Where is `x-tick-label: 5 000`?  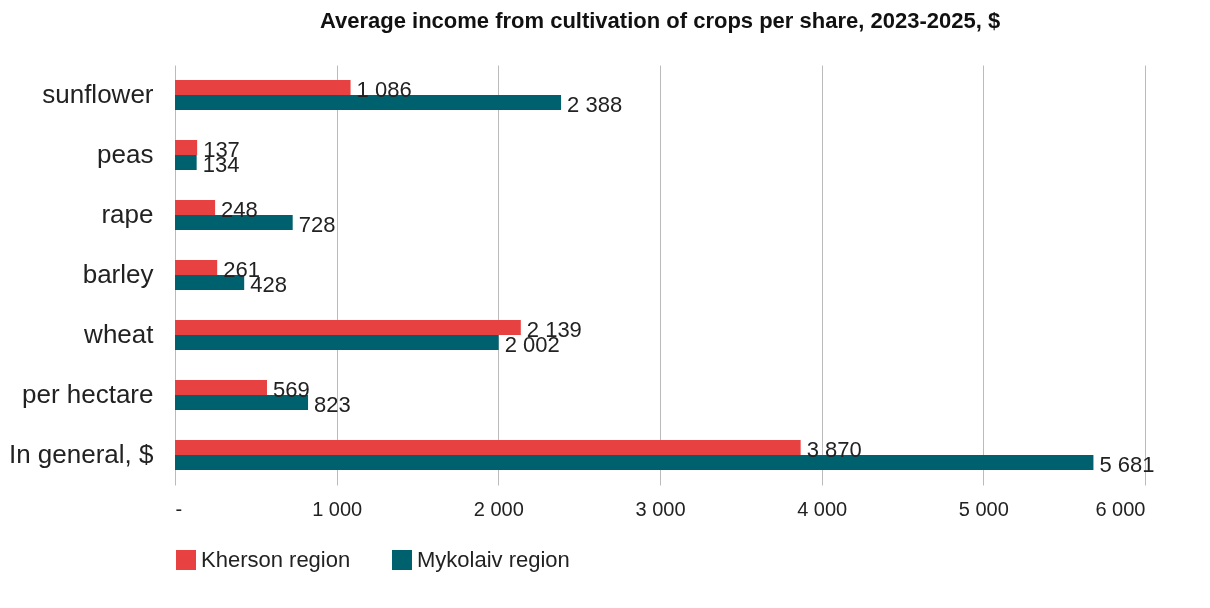
x-tick-label: 5 000 is located at coordinates (983, 508).